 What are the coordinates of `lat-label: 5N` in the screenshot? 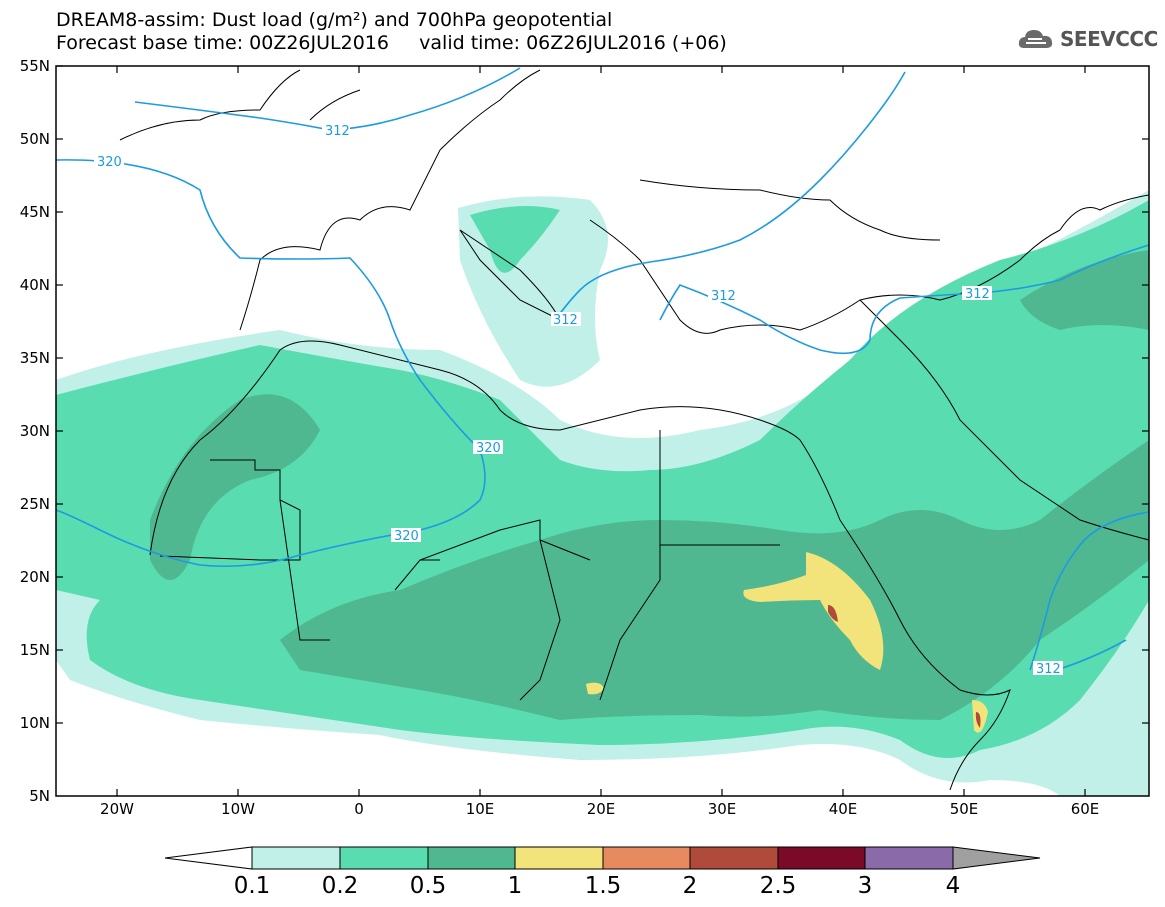 It's located at (39, 796).